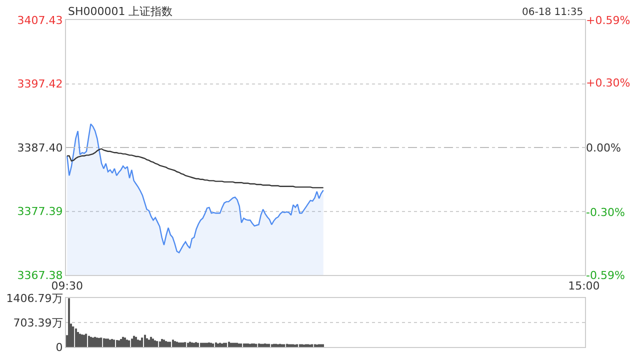  I want to click on x-tick-label: 15:00, so click(584, 285).